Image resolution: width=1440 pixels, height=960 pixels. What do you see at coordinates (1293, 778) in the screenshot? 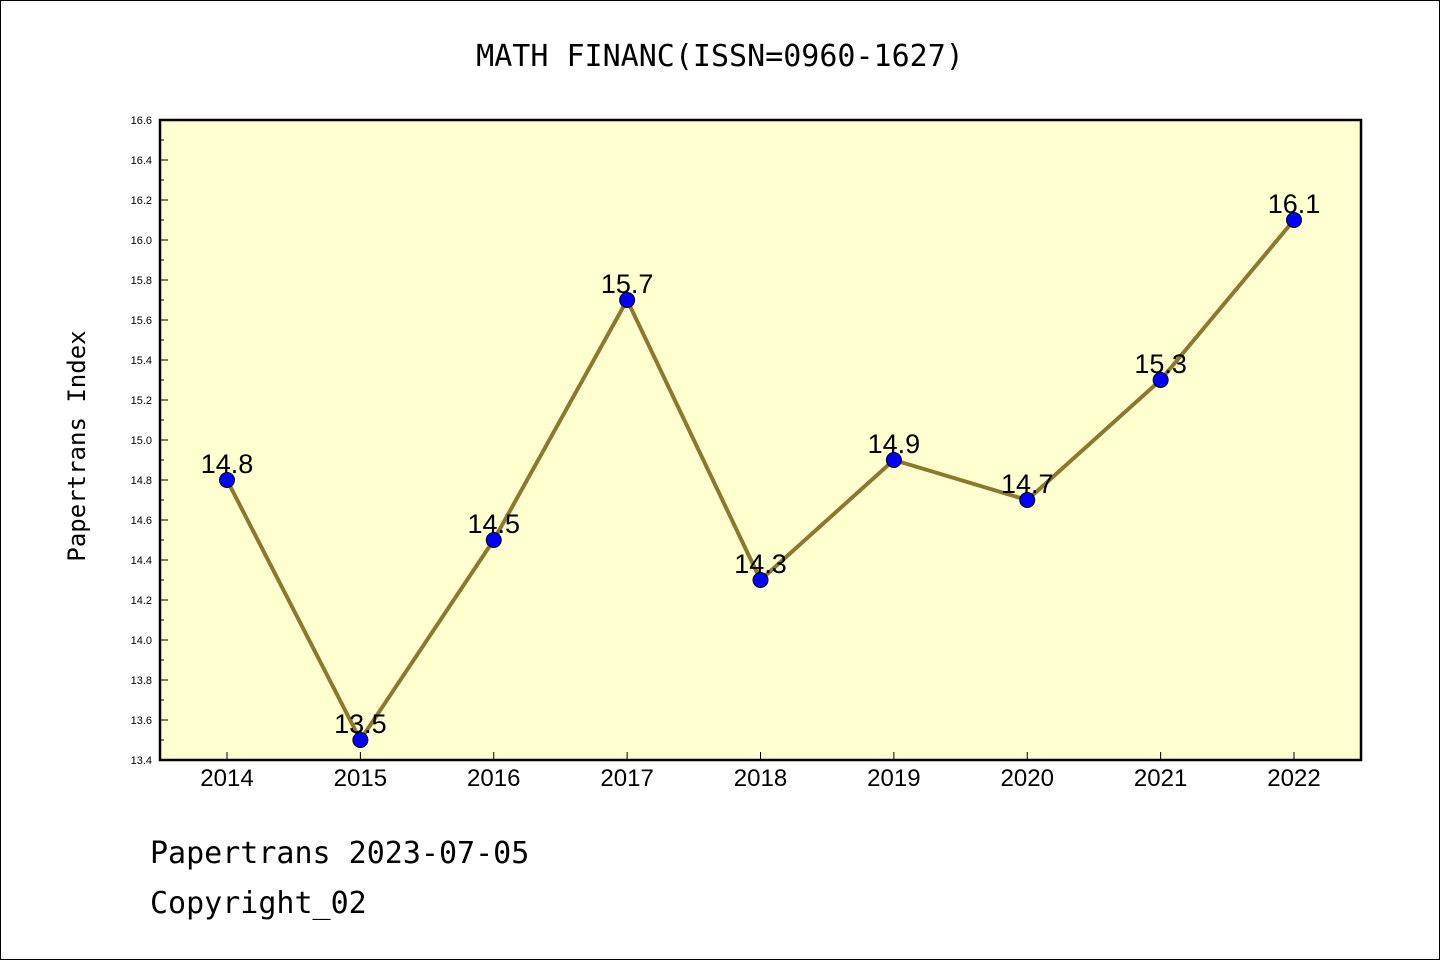
I see `x-tick-label: 2022` at bounding box center [1293, 778].